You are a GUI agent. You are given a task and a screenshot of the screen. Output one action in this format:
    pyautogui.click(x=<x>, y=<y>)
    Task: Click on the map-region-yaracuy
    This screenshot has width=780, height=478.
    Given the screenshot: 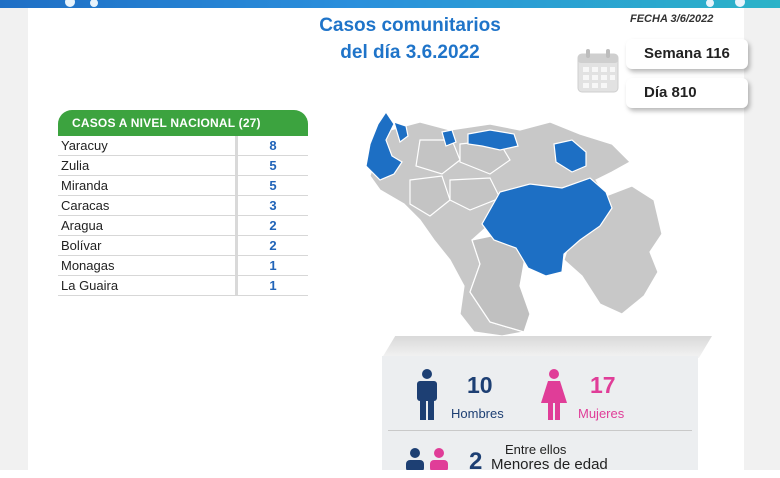 What is the action you would take?
    pyautogui.click(x=449, y=138)
    